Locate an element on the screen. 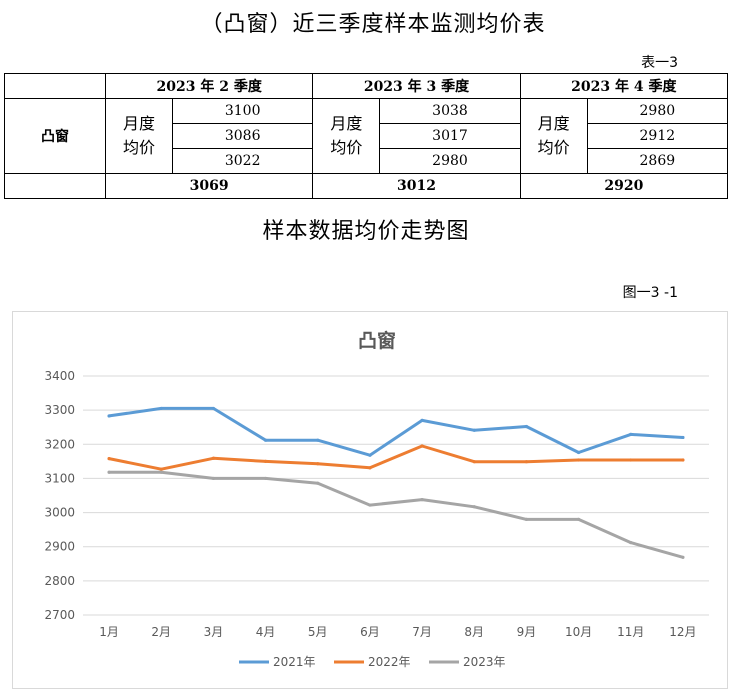 This screenshot has height=697, width=746. monthly-avg-label-q3: 月度 均价 is located at coordinates (346, 136).